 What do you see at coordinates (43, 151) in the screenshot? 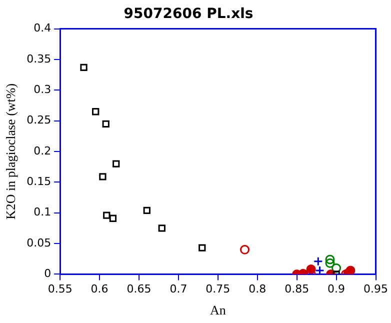
I see `y-tick-label: 0.2` at bounding box center [43, 151].